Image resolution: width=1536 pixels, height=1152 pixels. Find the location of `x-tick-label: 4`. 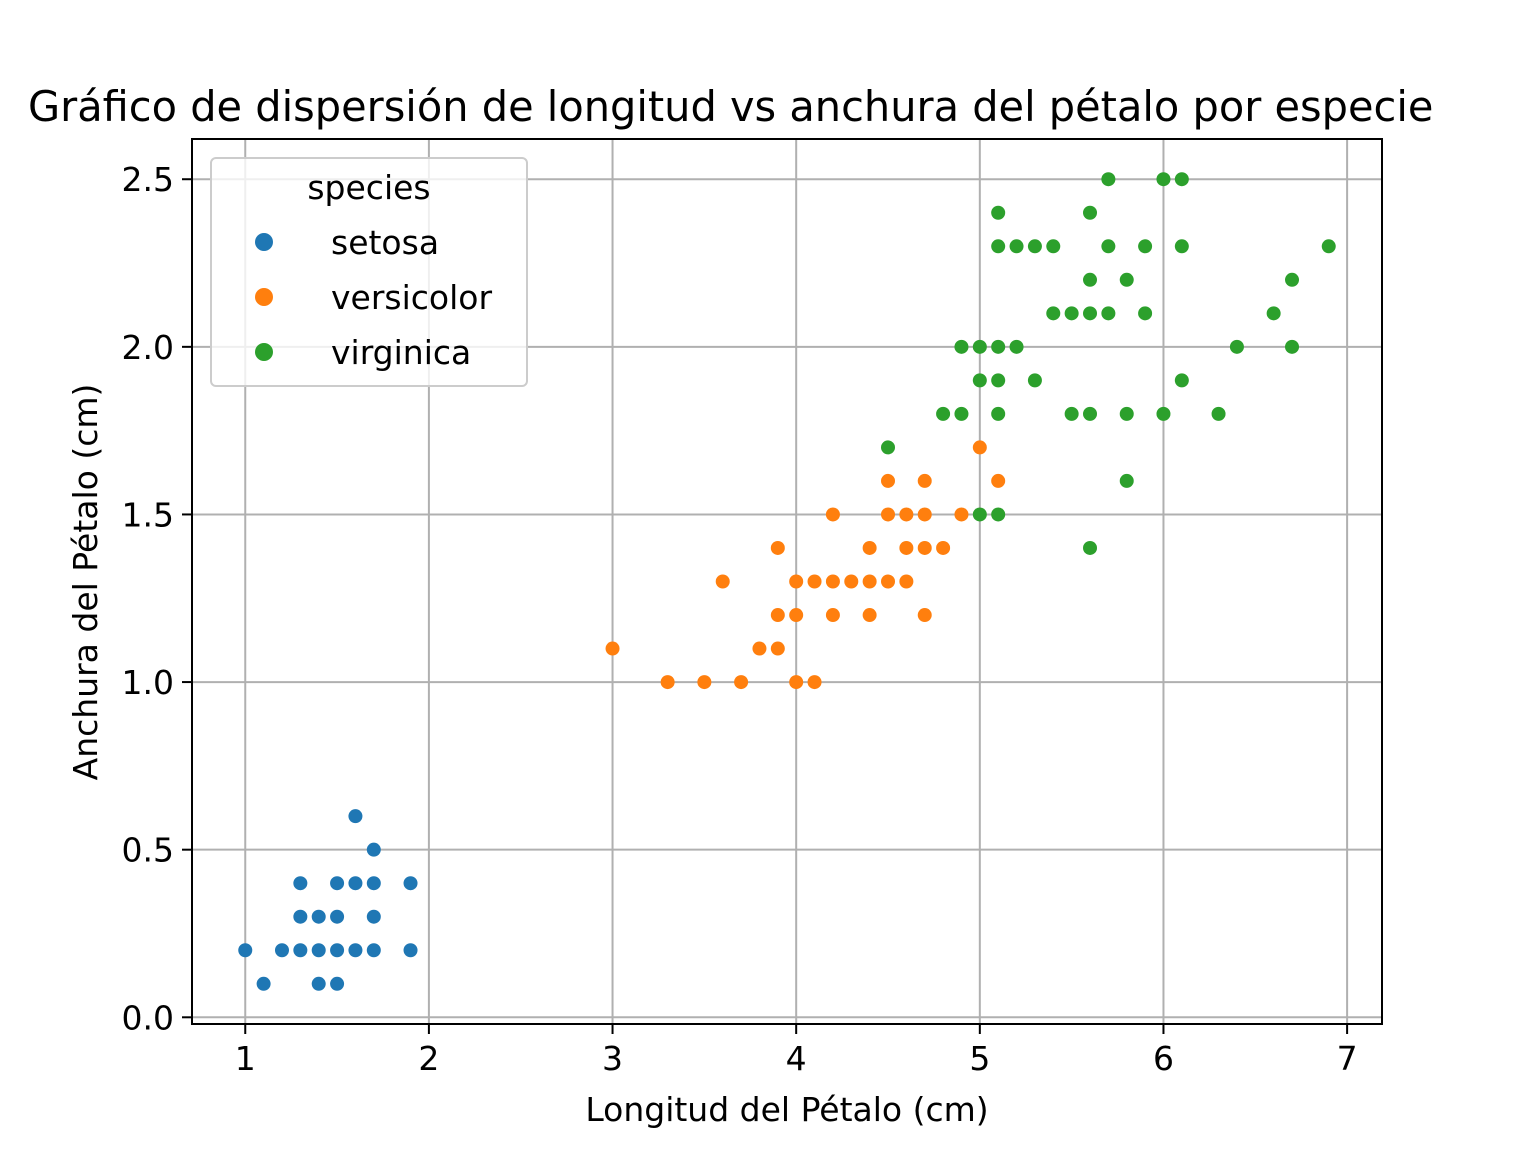

x-tick-label: 4 is located at coordinates (796, 1058).